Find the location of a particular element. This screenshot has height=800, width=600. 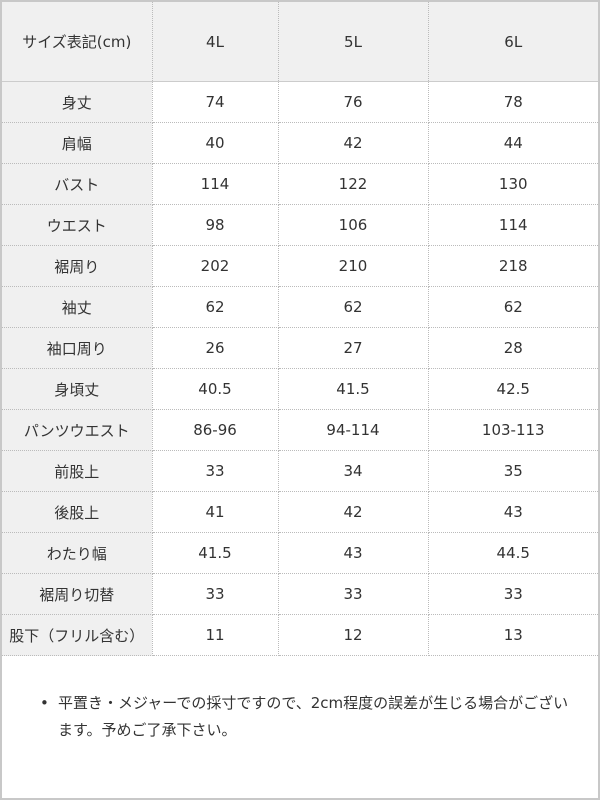

value-cell: 210 is located at coordinates (353, 266).